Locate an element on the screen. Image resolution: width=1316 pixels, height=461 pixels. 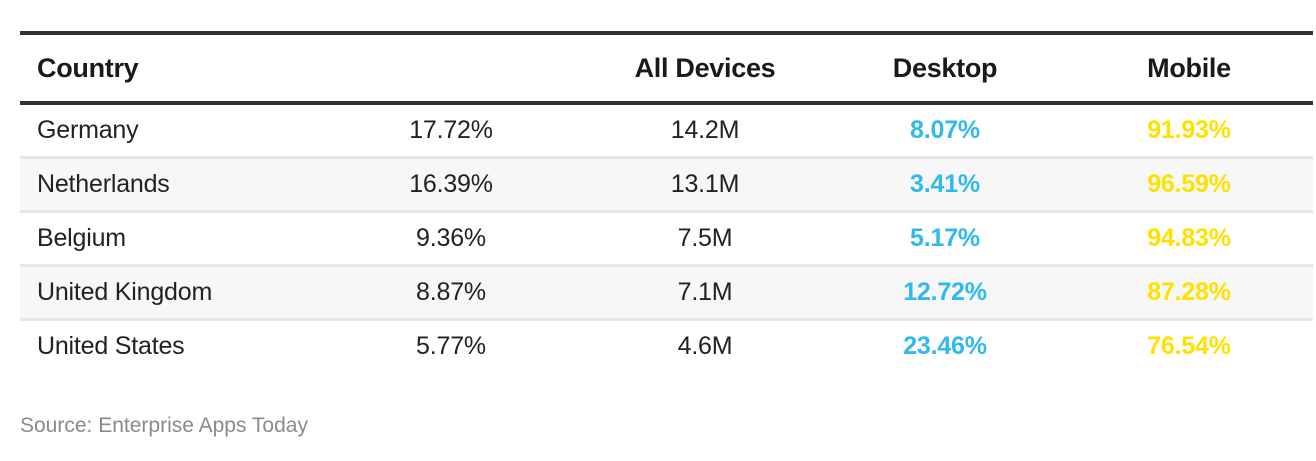
header-row: Country All Devices Desktop Mobile is located at coordinates (666, 68).